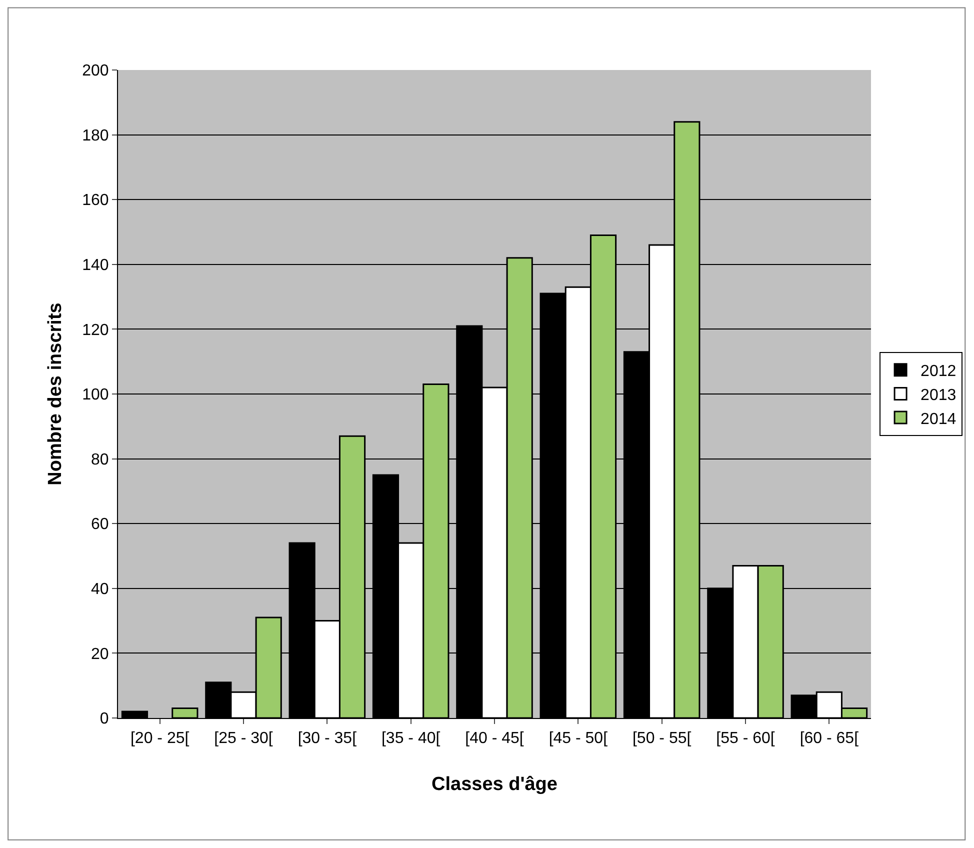 Image resolution: width=974 pixels, height=848 pixels. I want to click on legend-label: 2012, so click(938, 371).